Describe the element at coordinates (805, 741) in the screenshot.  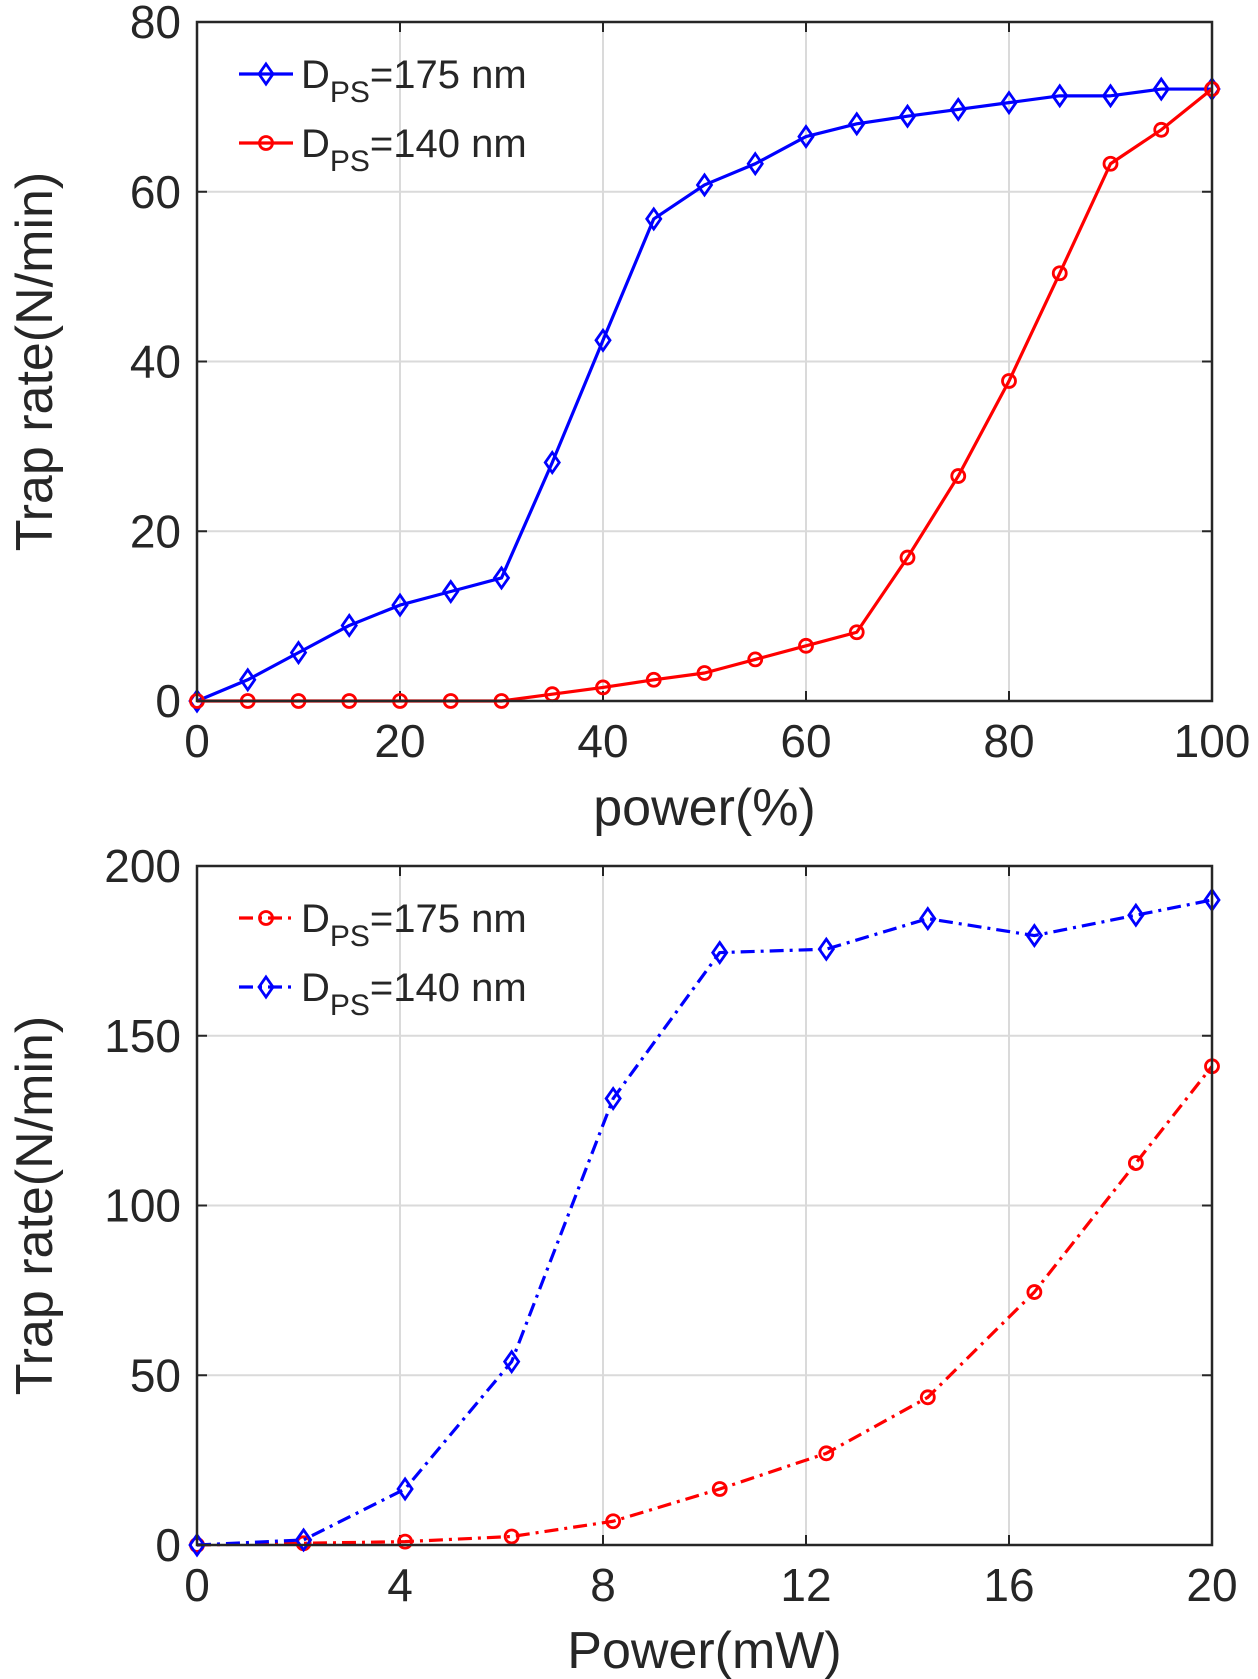
I see `x-tick-label: 60` at that location.